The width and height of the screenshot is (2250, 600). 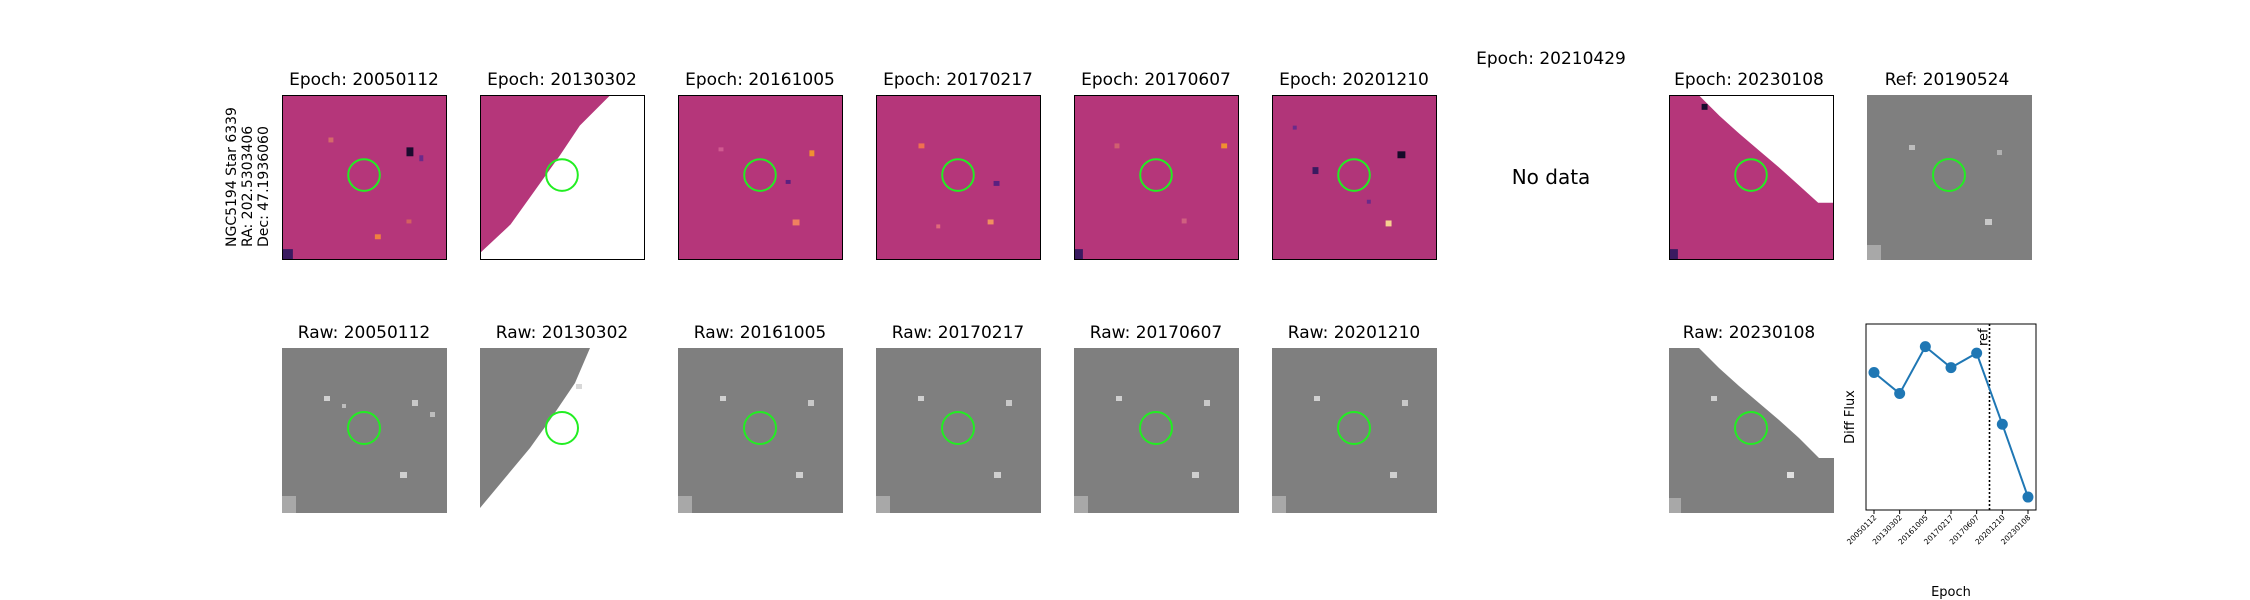 I want to click on raw-title-6: Raw: 20201210, so click(x=1354, y=333).